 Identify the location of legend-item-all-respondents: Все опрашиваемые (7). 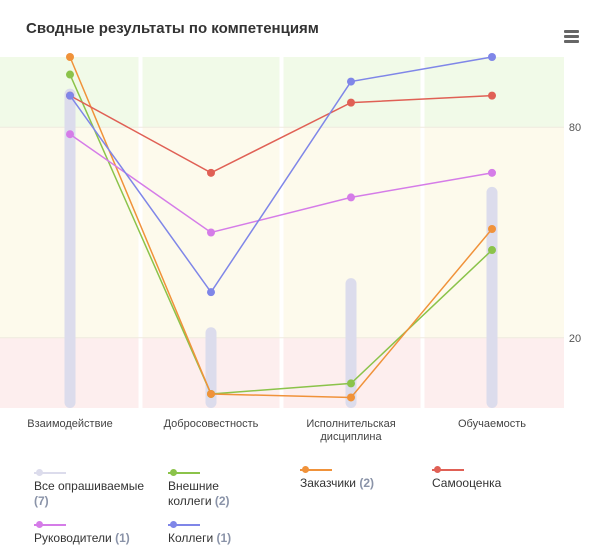
(89, 489).